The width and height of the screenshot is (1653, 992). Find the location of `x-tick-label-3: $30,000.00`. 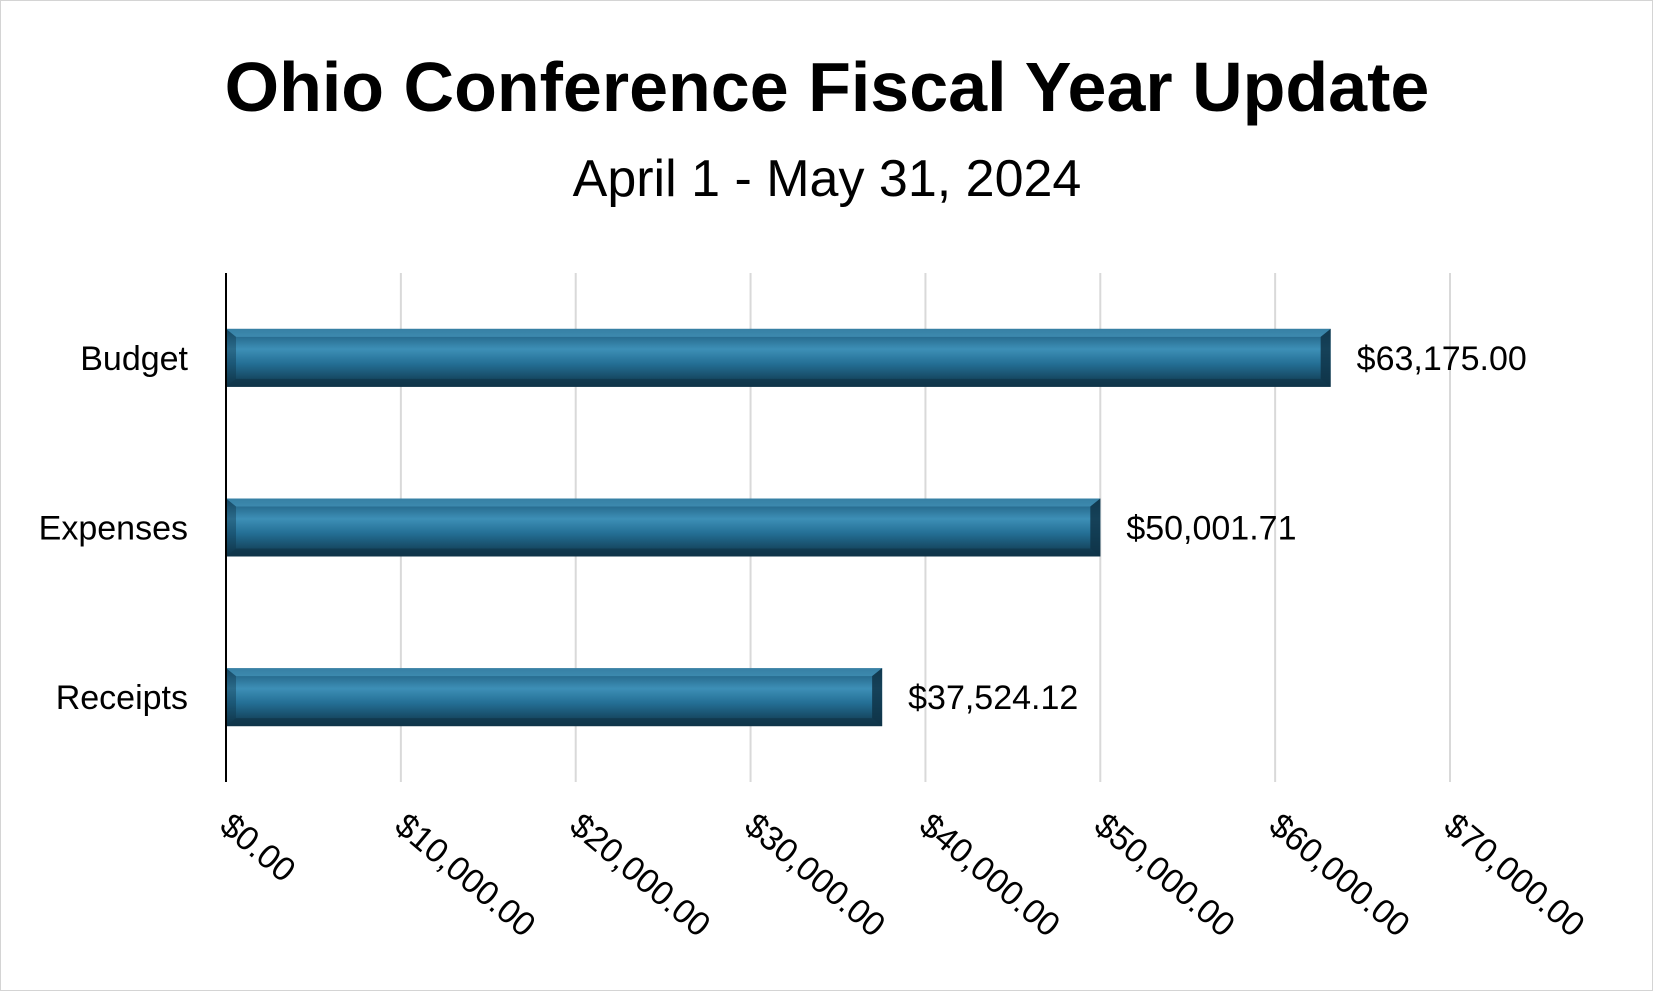

x-tick-label-3: $30,000.00 is located at coordinates (814, 875).